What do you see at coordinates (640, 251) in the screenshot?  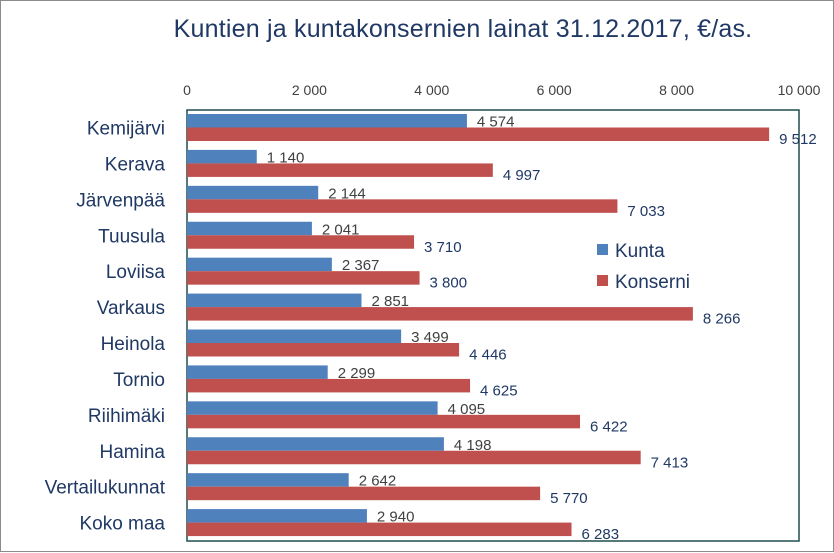 I see `legend-label-kunta: Kunta` at bounding box center [640, 251].